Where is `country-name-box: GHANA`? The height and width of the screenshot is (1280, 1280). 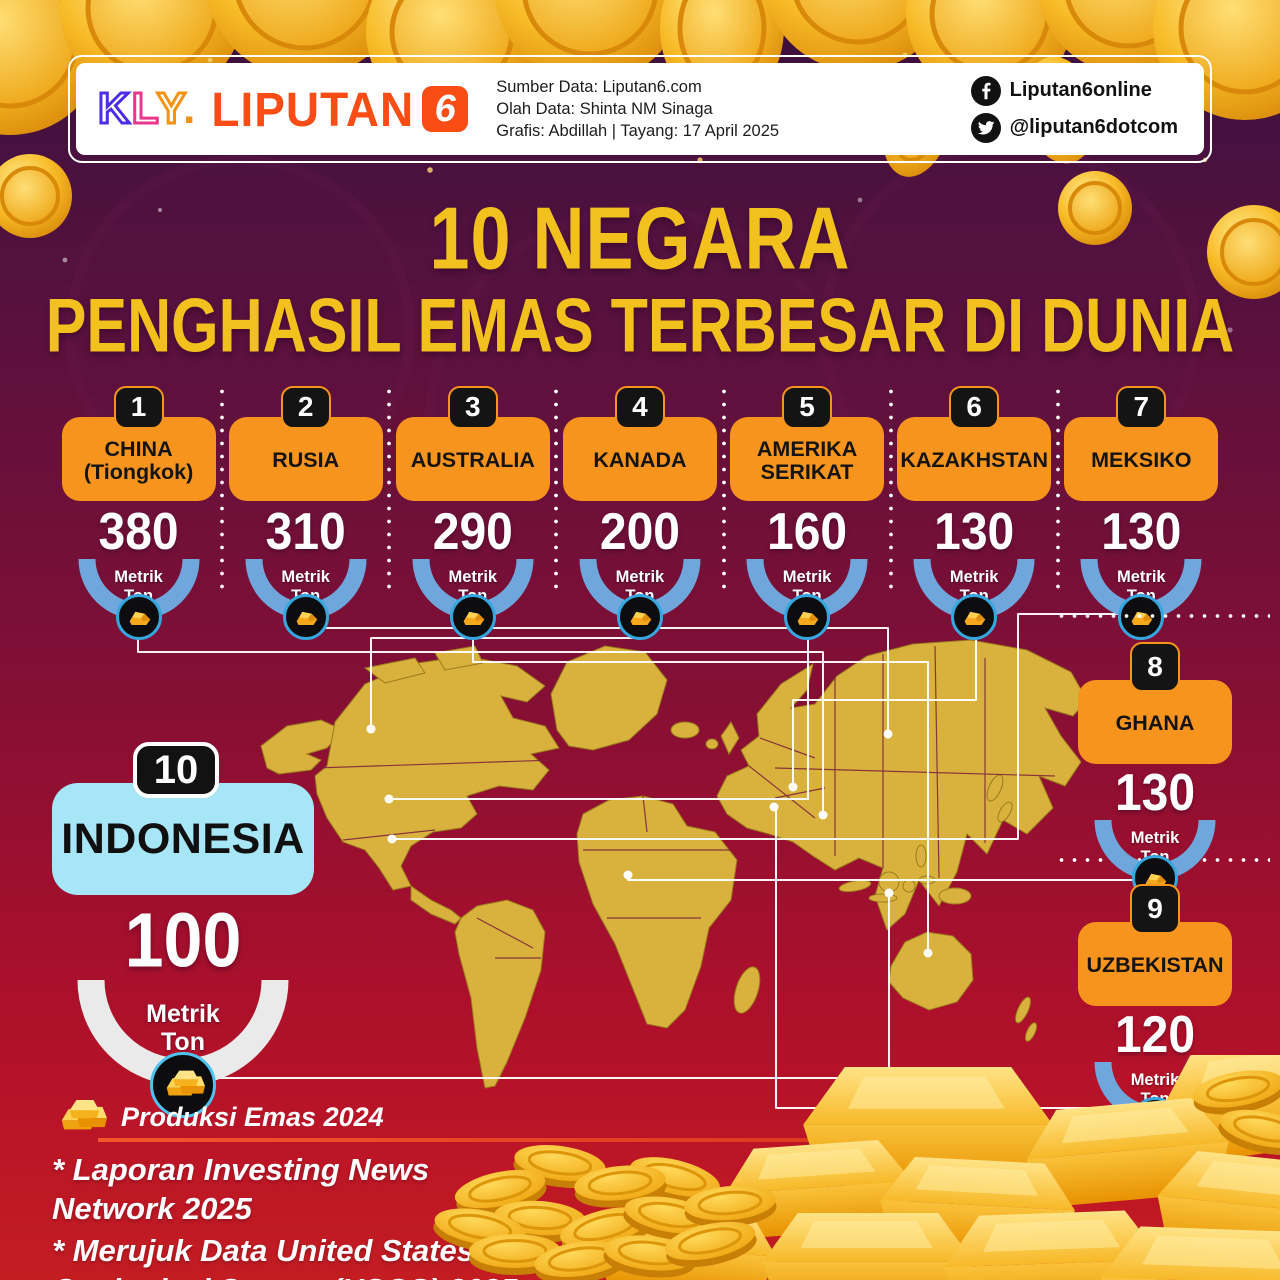
country-name-box: GHANA is located at coordinates (1155, 722).